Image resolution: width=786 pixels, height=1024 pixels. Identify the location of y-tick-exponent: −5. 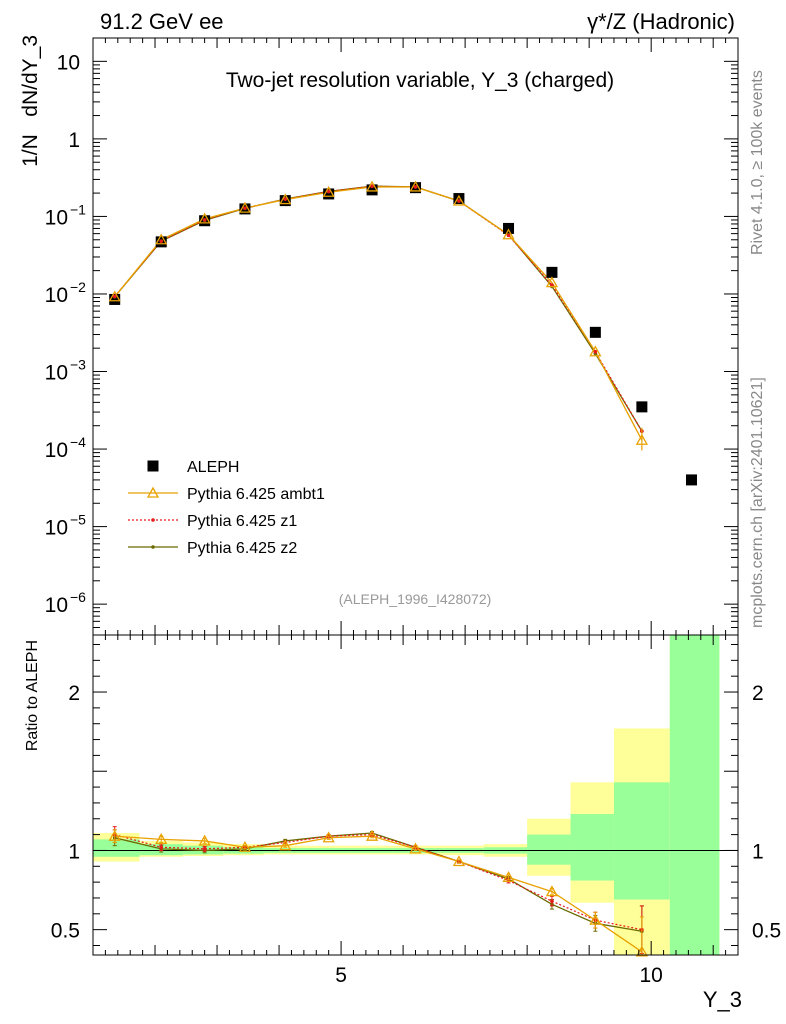
(78, 520).